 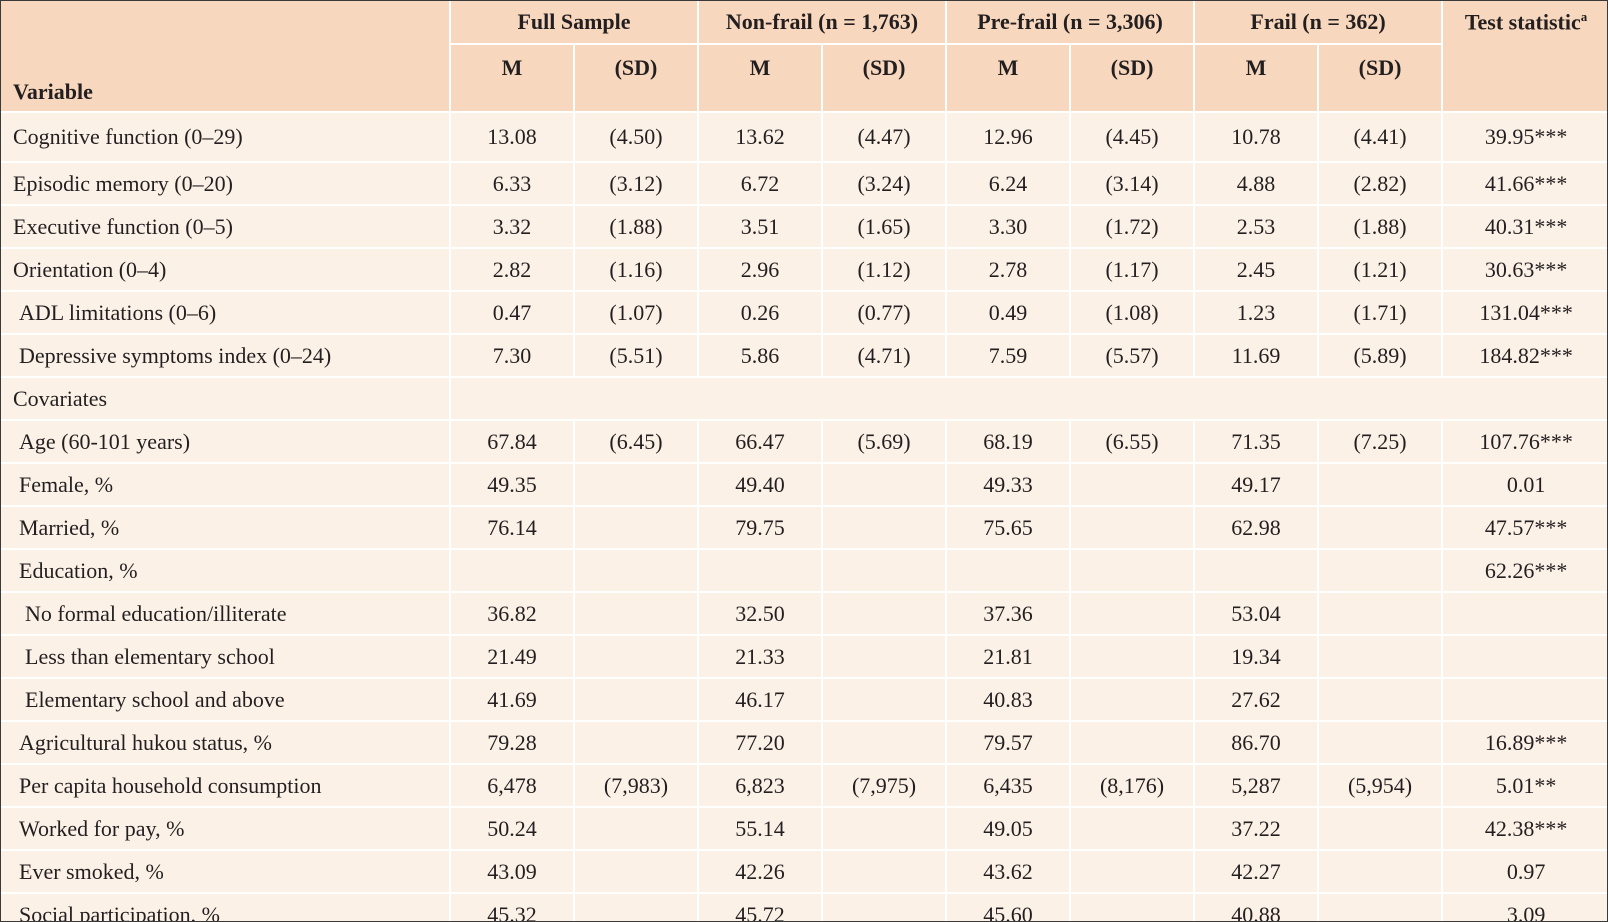 What do you see at coordinates (885, 226) in the screenshot?
I see `sd-cell: (1.65)` at bounding box center [885, 226].